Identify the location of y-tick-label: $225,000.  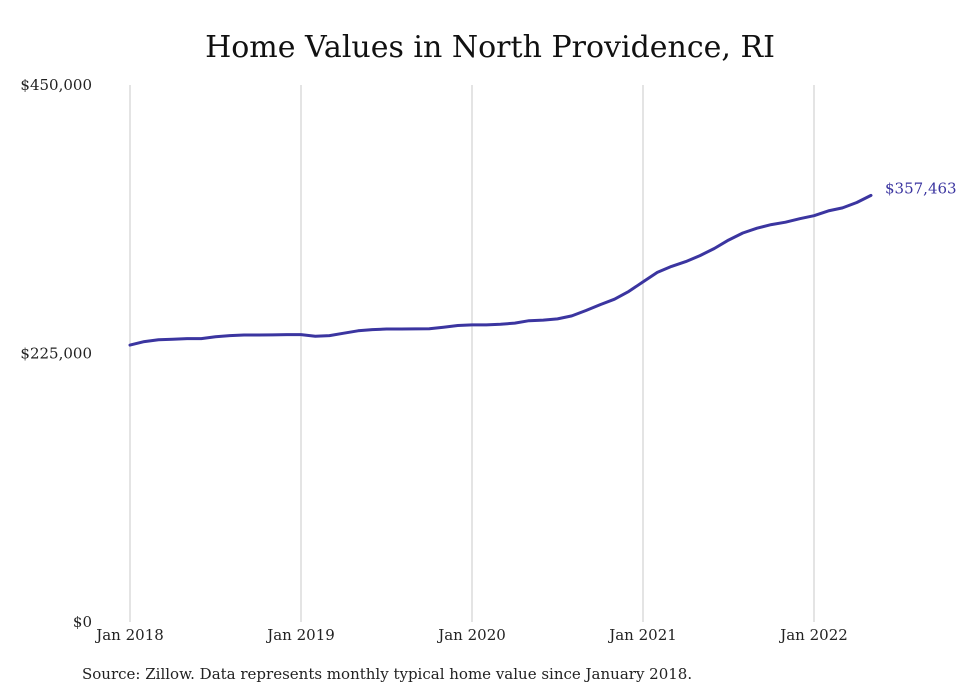
(56, 354).